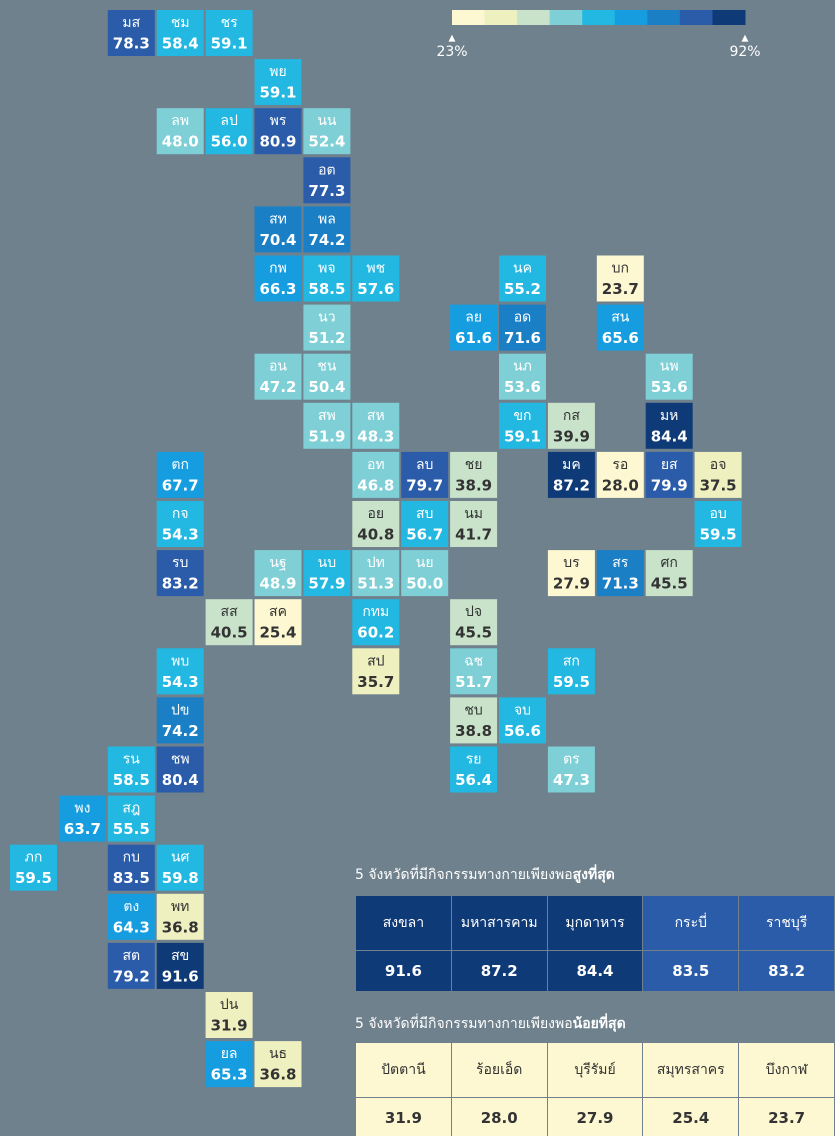 This screenshot has width=835, height=1136. Describe the element at coordinates (326, 191) in the screenshot. I see `tile-value: 77.3` at that location.